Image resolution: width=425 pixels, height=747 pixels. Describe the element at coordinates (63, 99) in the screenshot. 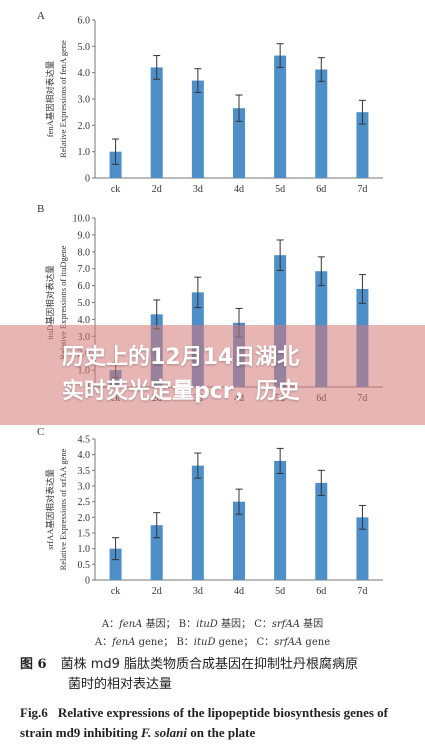

I see `y-axis-label-en: Relative Expressions of fenA gene` at that location.